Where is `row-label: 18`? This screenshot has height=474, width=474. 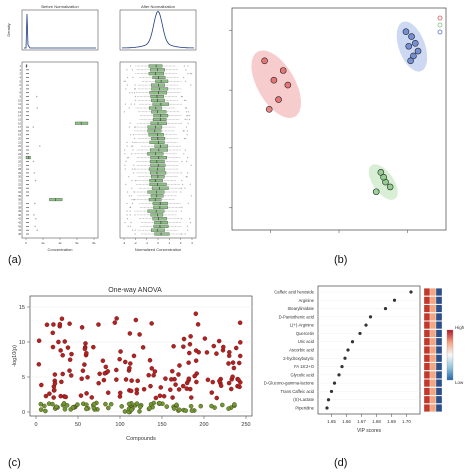 row-label: 18 is located at coordinates (19, 131).